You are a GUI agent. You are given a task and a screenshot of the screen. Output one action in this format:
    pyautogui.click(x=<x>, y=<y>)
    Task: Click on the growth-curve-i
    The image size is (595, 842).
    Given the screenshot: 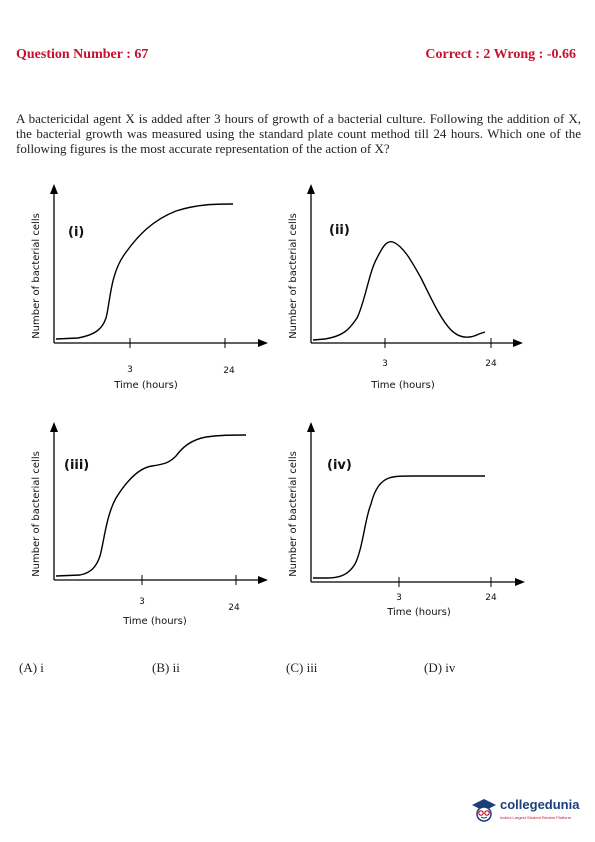 What is the action you would take?
    pyautogui.click(x=144, y=271)
    